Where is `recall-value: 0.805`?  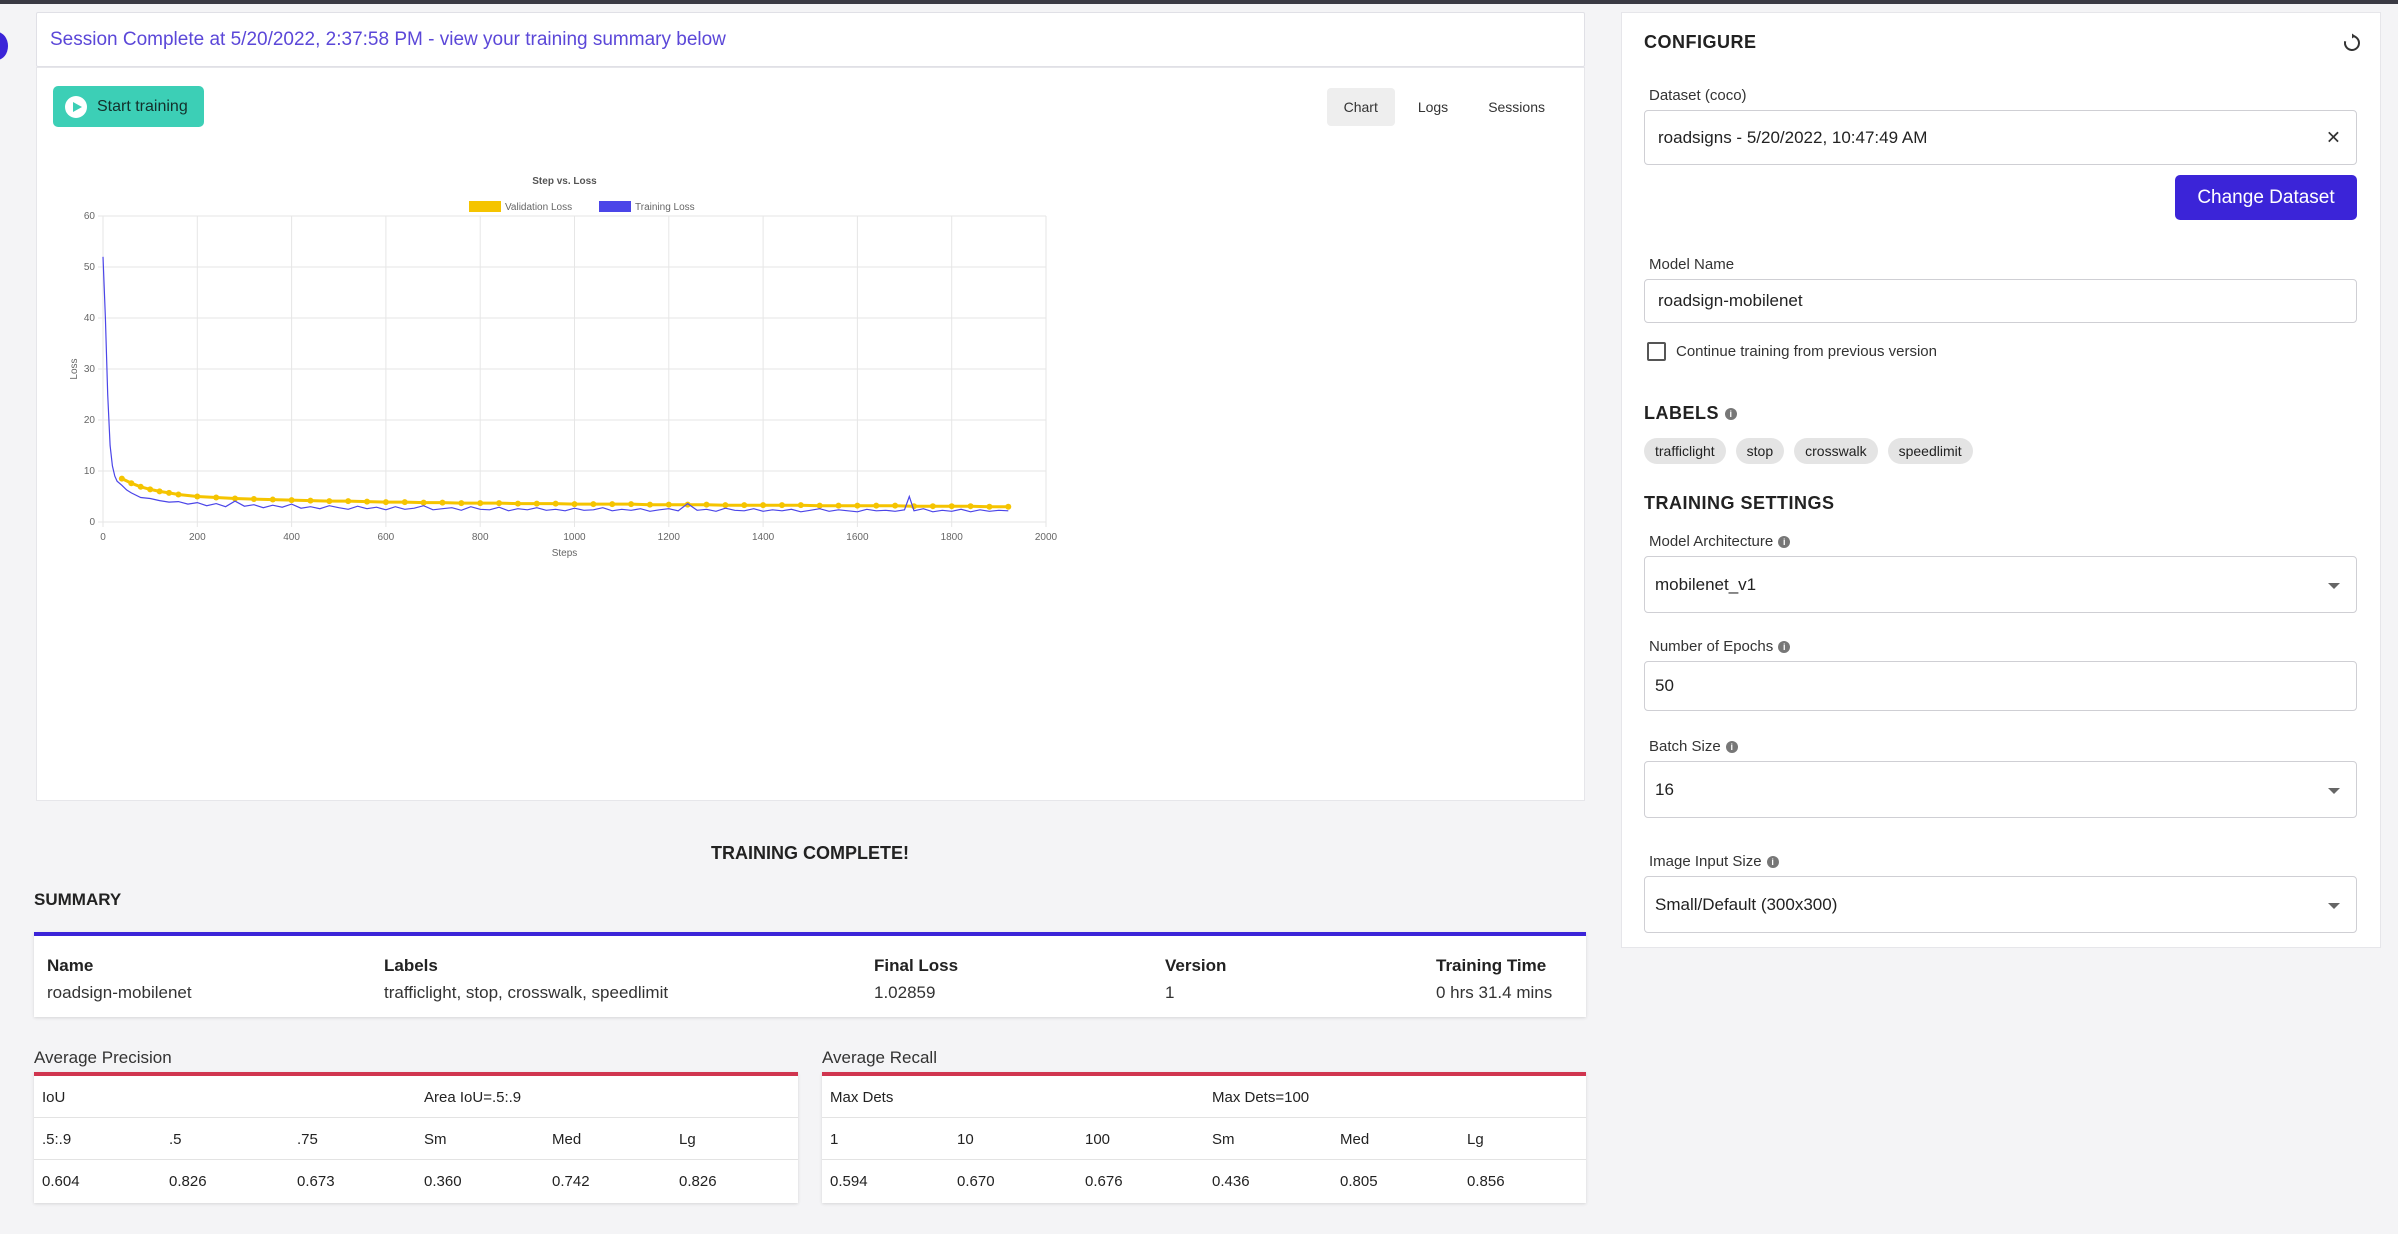
recall-value: 0.805 is located at coordinates (1359, 1181).